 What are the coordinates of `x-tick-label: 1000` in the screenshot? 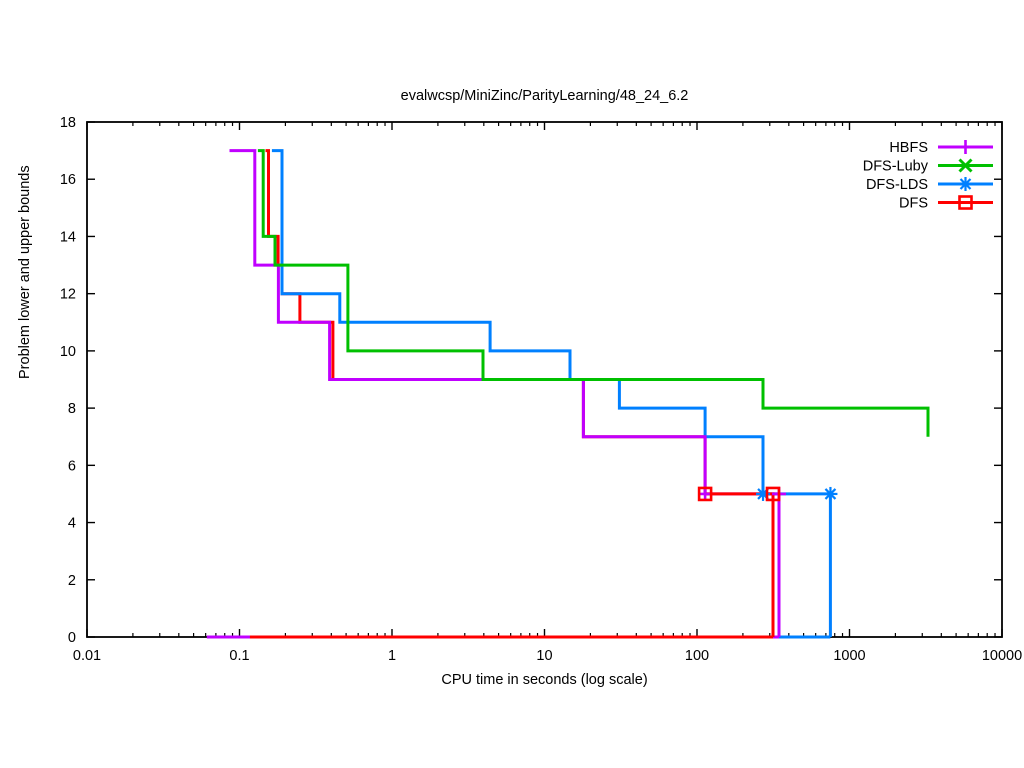 It's located at (849, 656).